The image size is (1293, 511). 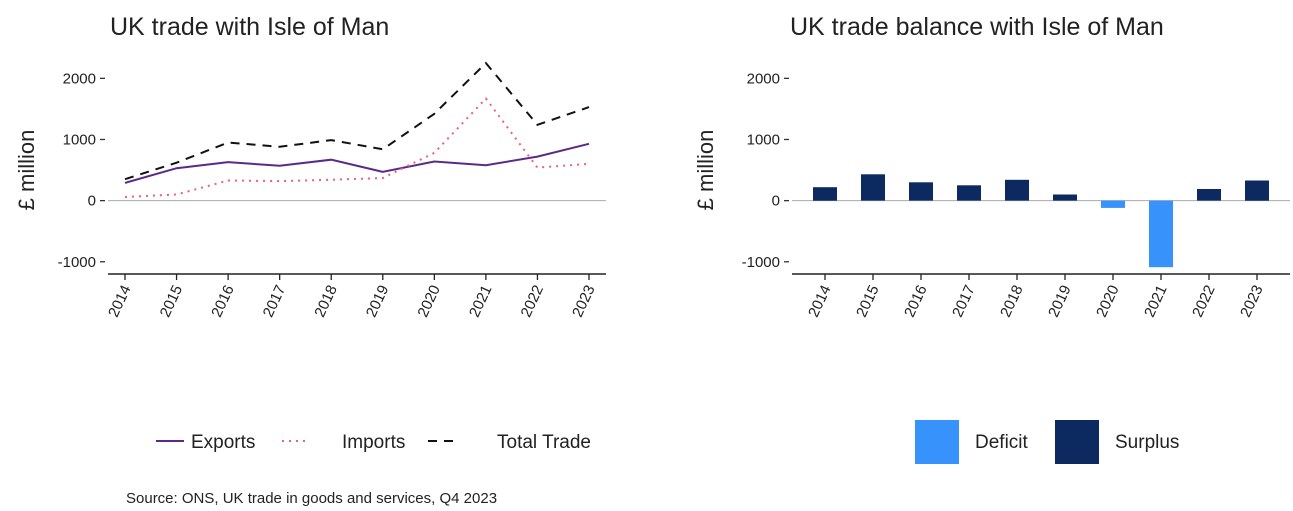 I want to click on left-legend: Exports Imports Total Trade, so click(x=373, y=442).